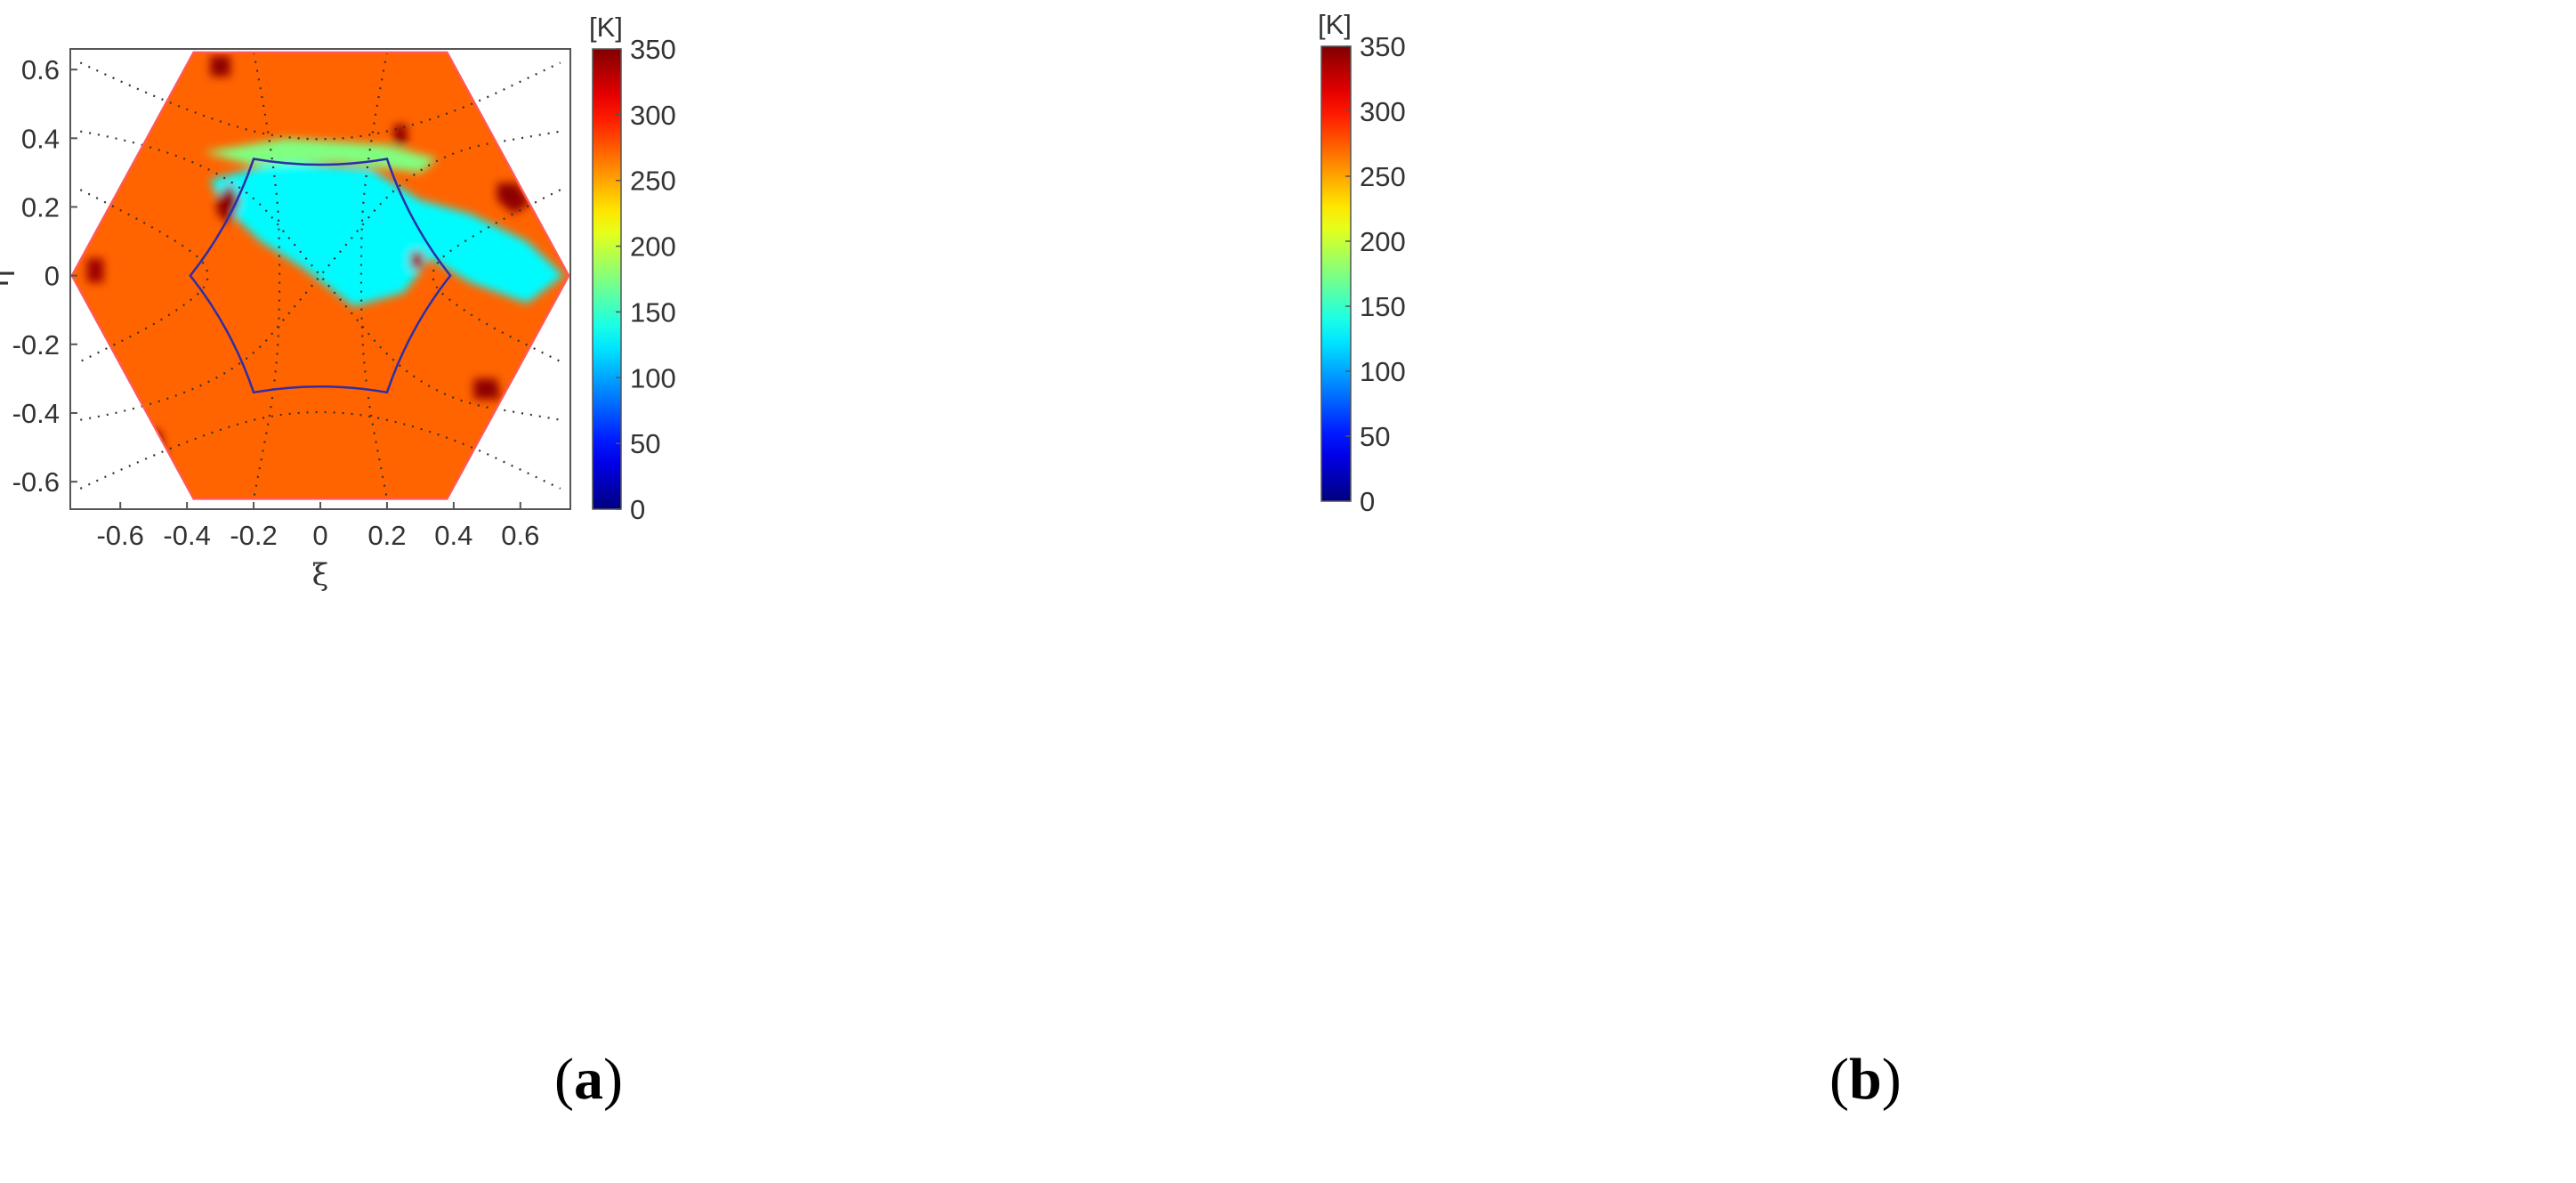  What do you see at coordinates (40, 139) in the screenshot?
I see `y-tick-label: 0.4` at bounding box center [40, 139].